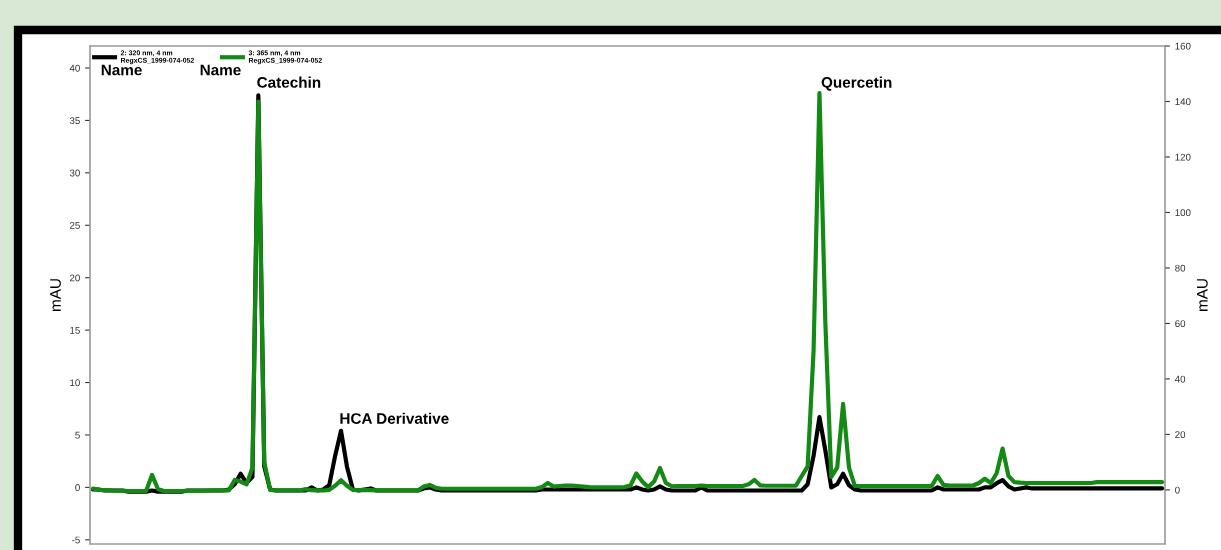 This screenshot has height=550, width=1221. I want to click on y-tick-label: 5, so click(77, 435).